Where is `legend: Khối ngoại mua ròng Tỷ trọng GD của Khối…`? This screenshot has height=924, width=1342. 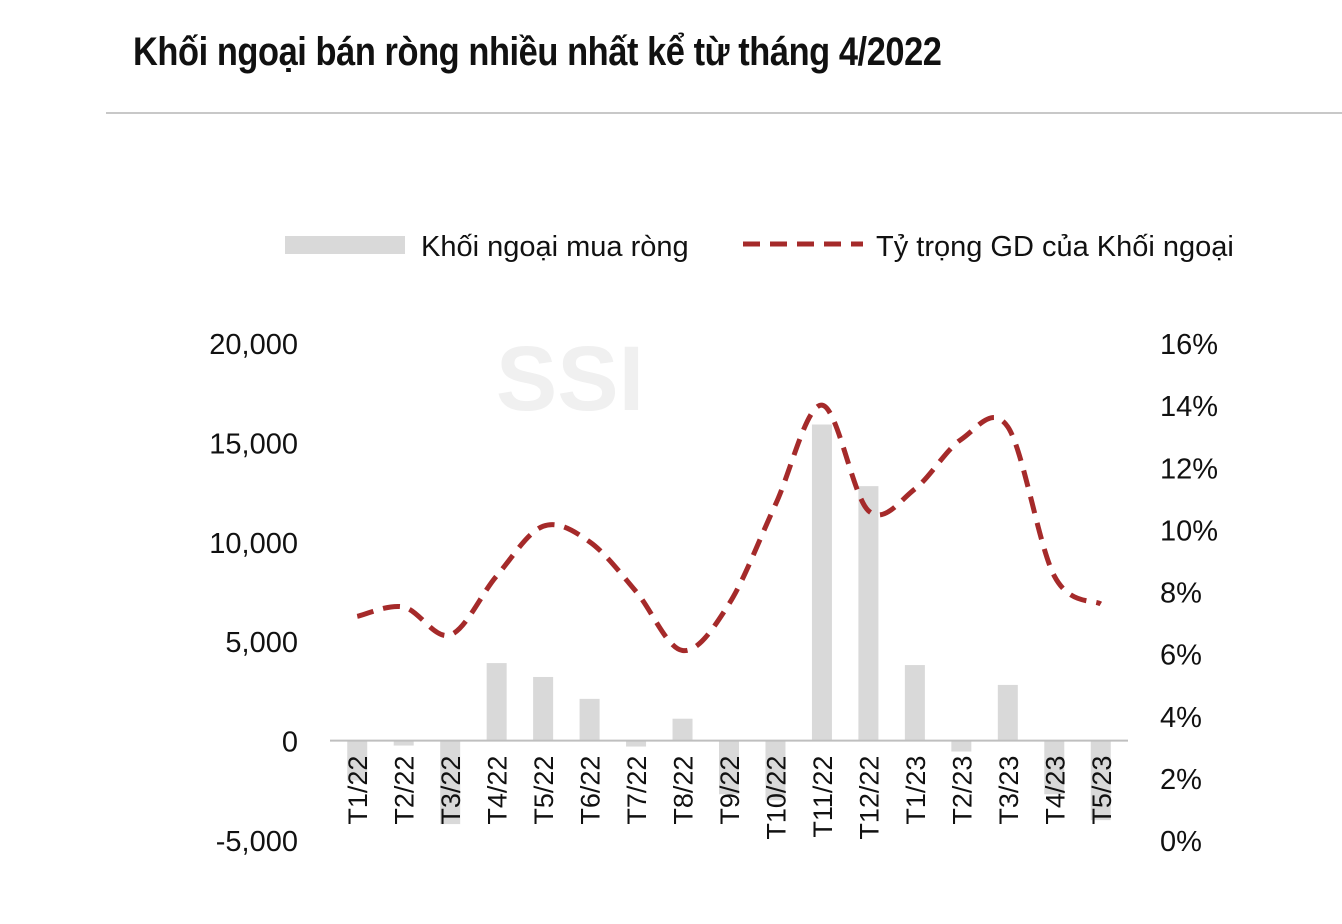 legend: Khối ngoại mua ròng Tỷ trọng GD của Khối… is located at coordinates (759, 247).